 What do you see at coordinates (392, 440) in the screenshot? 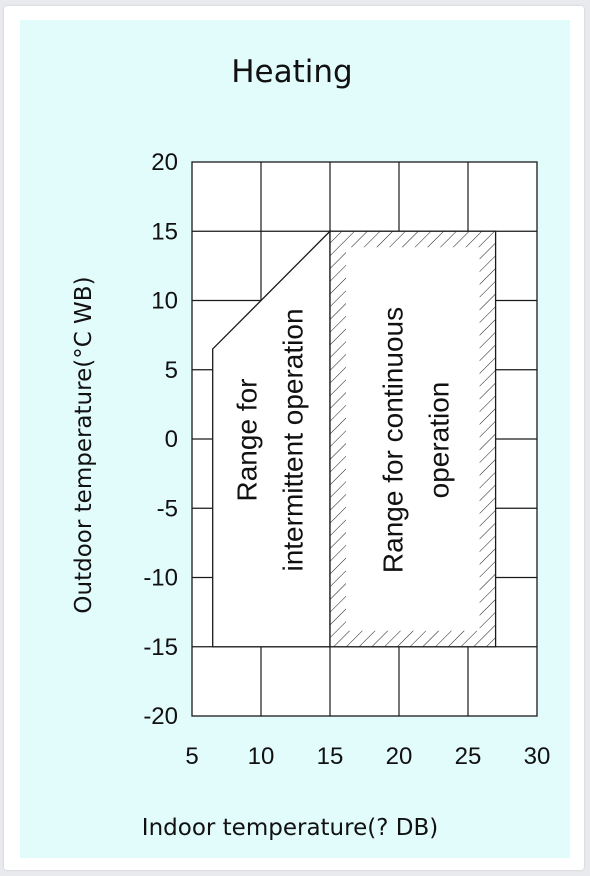
I see `continuous-region-label: Range for continuous` at bounding box center [392, 440].